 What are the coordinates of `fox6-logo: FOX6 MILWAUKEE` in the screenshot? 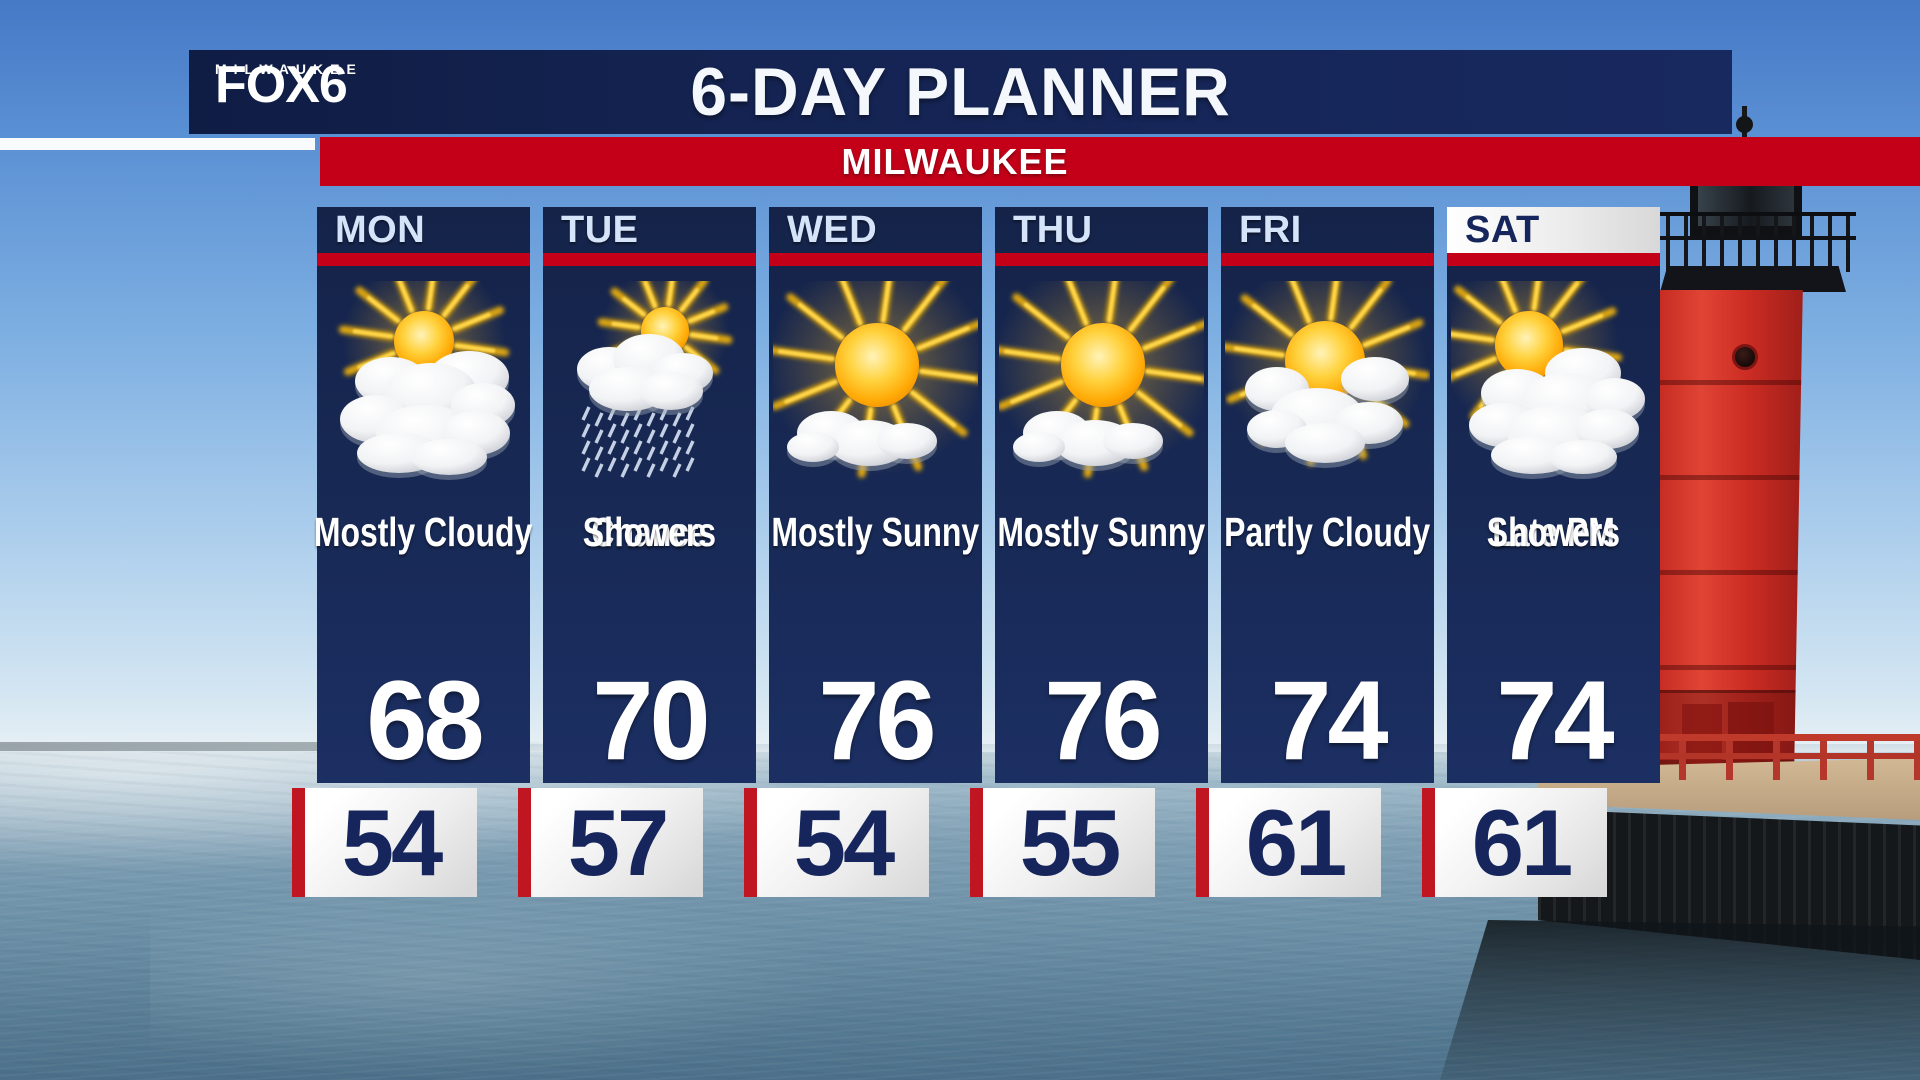 It's located at (305, 91).